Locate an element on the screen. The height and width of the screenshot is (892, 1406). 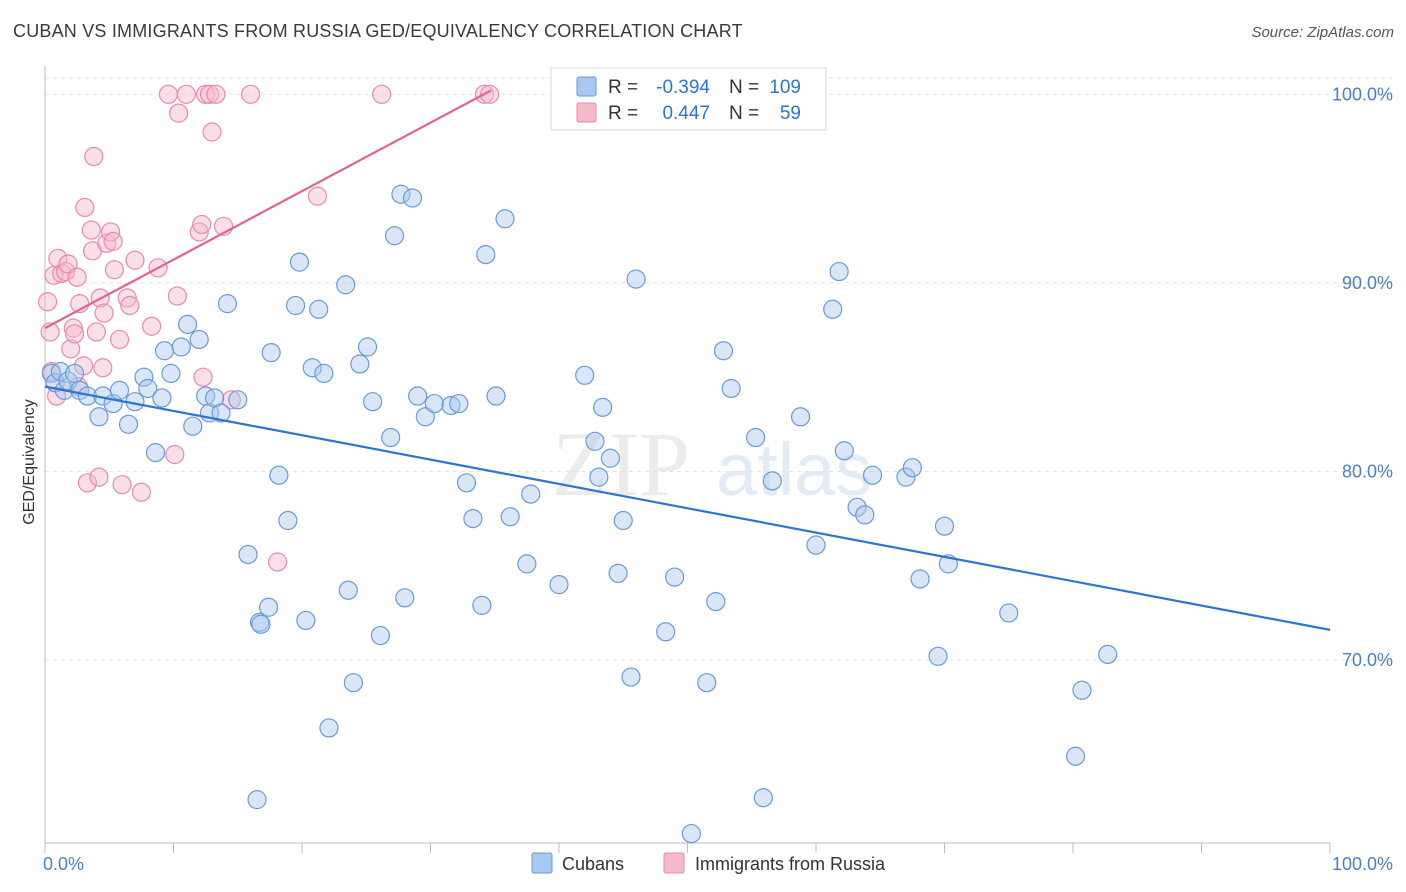
bottom-legend-swatch-russia is located at coordinates (674, 863).